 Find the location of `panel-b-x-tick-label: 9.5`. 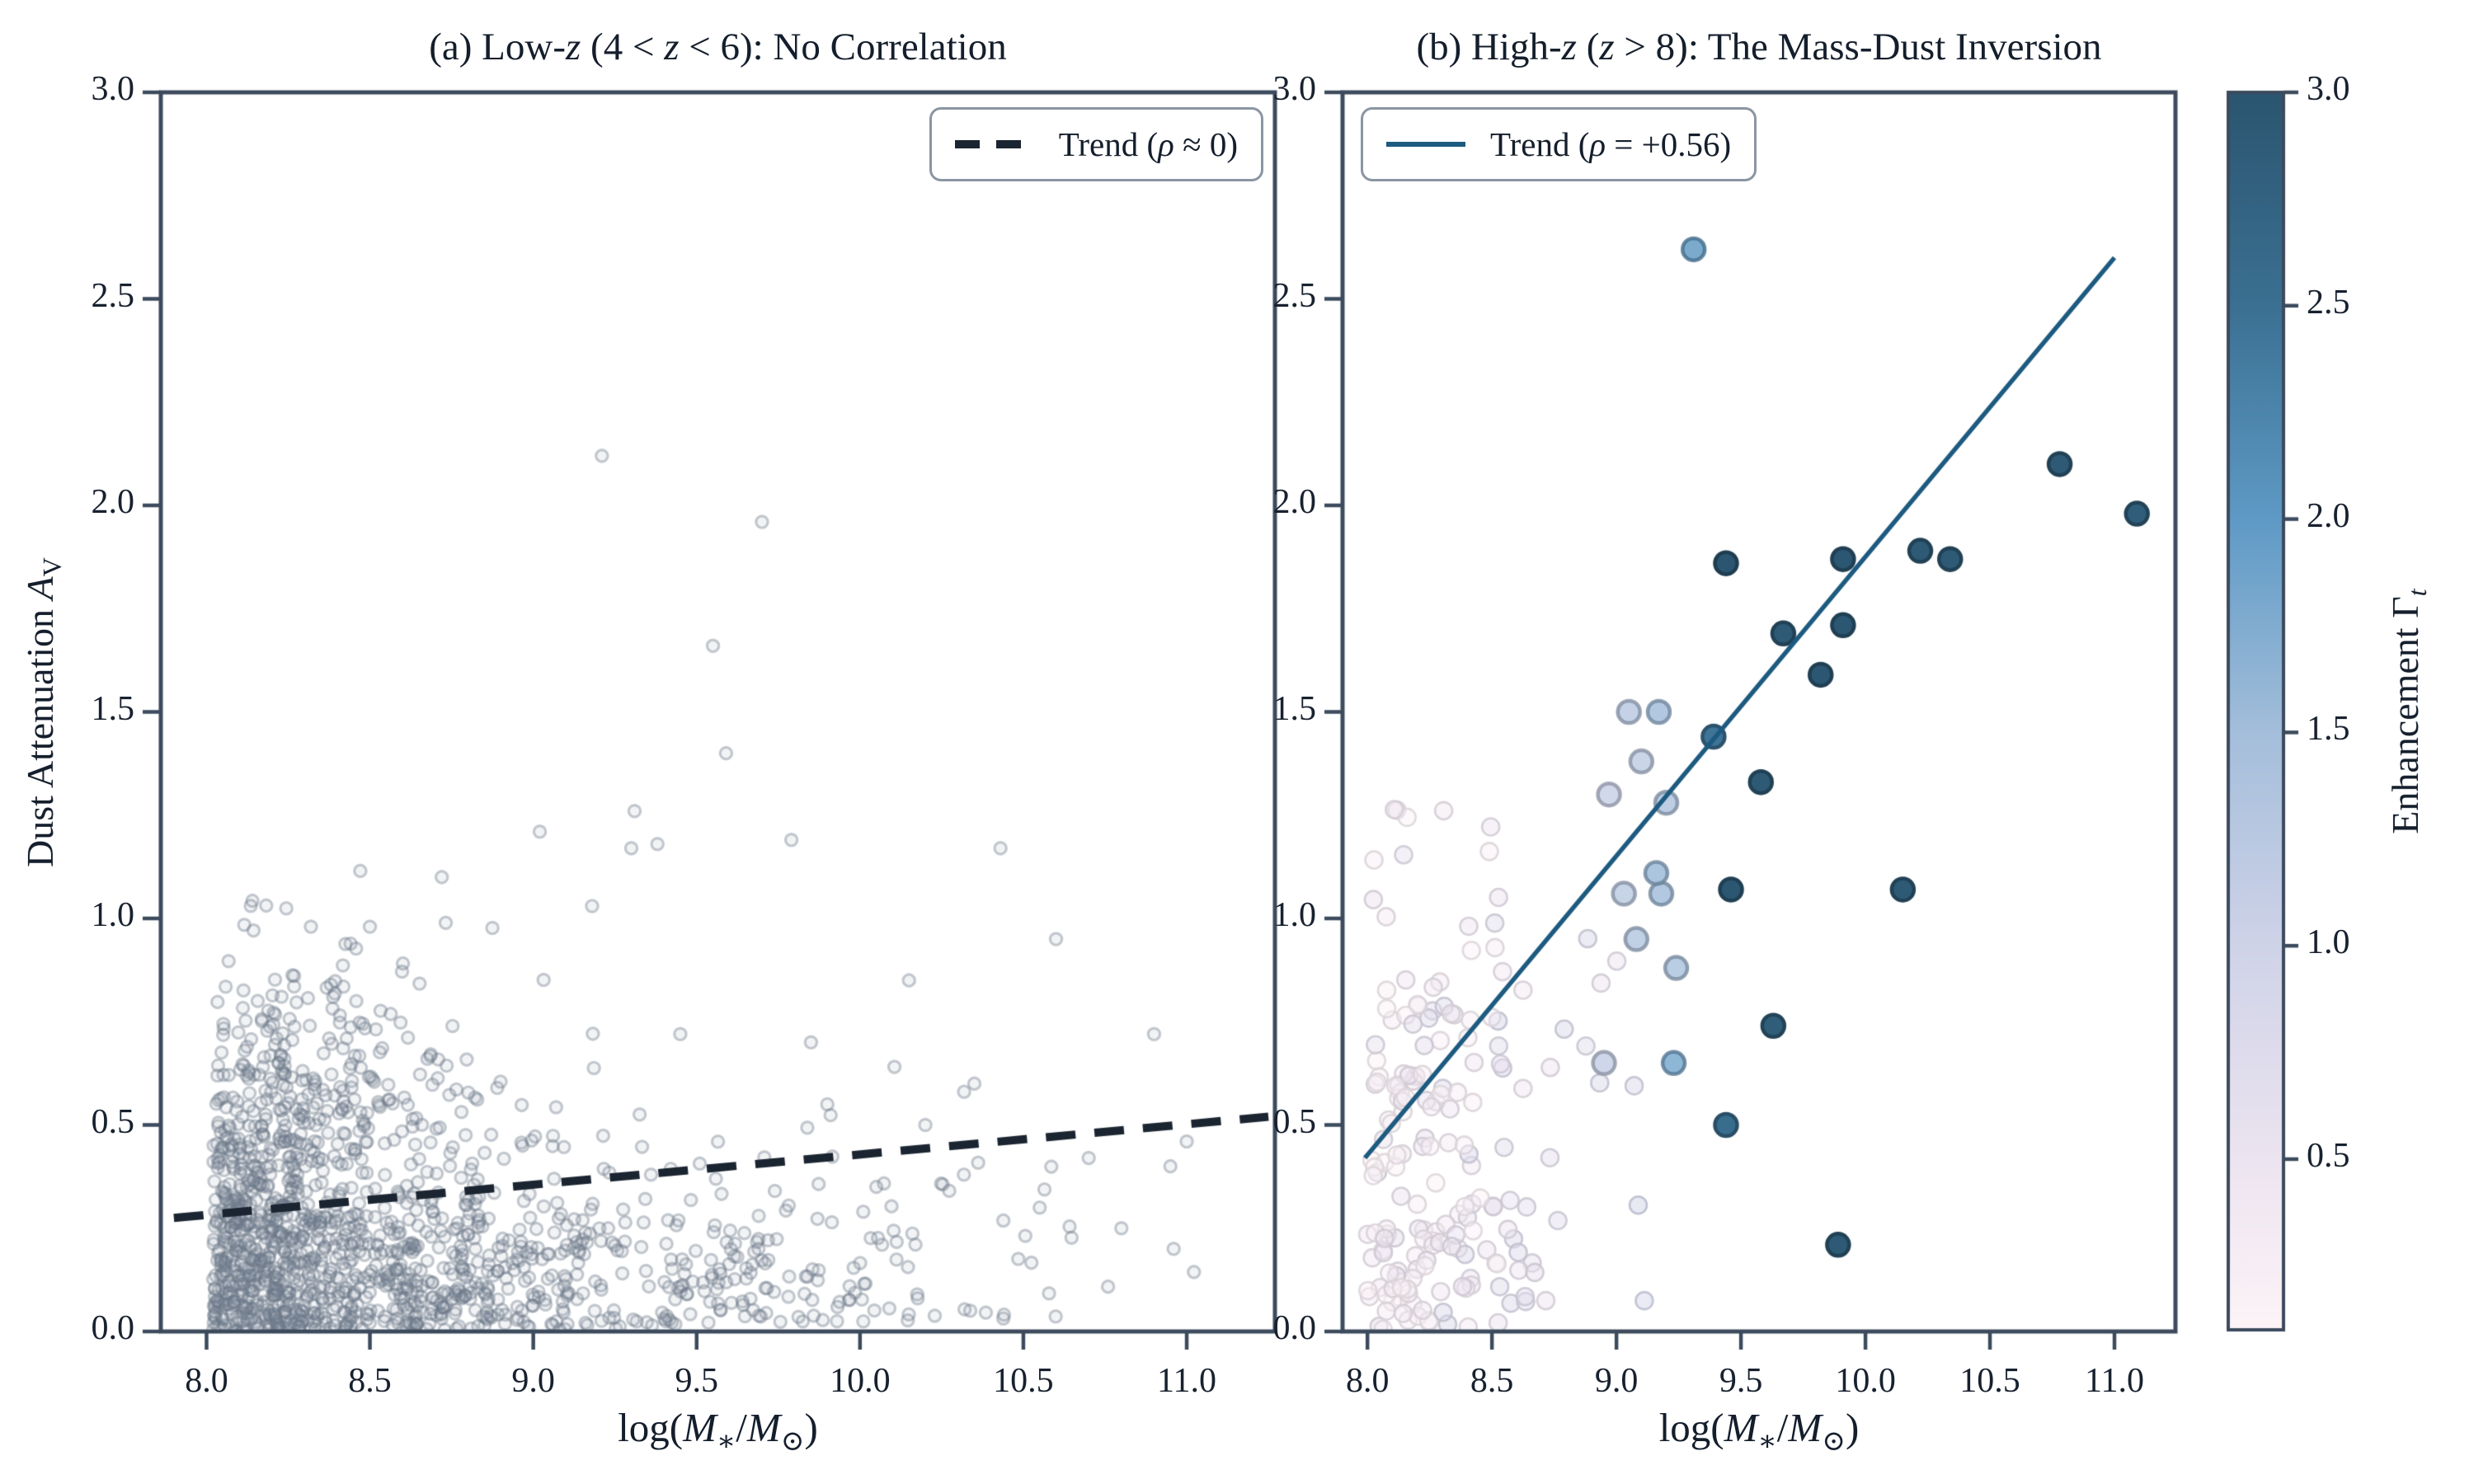

panel-b-x-tick-label: 9.5 is located at coordinates (1741, 1381).